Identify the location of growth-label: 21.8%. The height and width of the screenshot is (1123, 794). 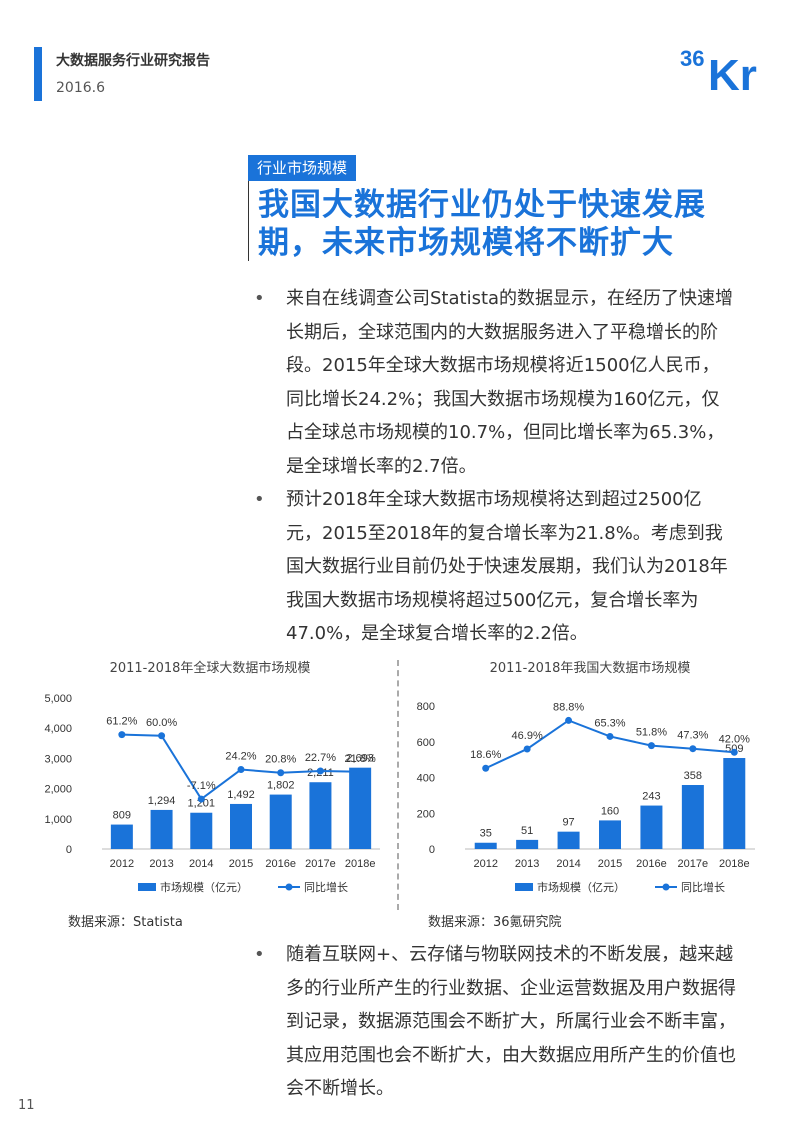
(360, 759).